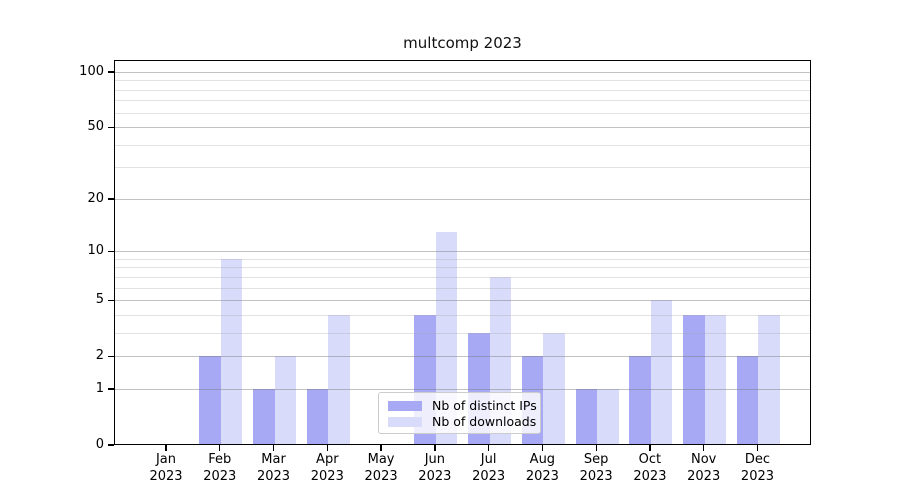 The image size is (900, 500). What do you see at coordinates (99, 356) in the screenshot?
I see `y-axis-tick-label-2: 2` at bounding box center [99, 356].